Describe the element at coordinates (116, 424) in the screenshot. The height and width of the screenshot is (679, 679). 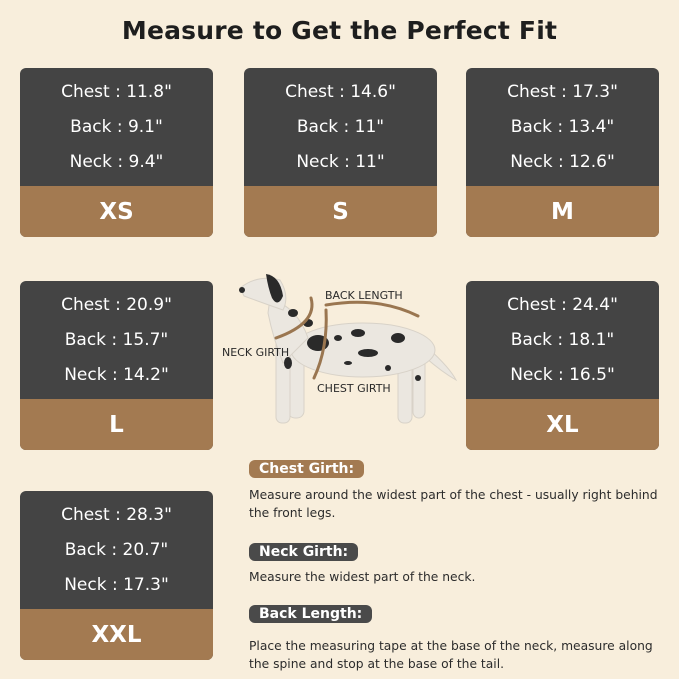
I see `size-label: L` at that location.